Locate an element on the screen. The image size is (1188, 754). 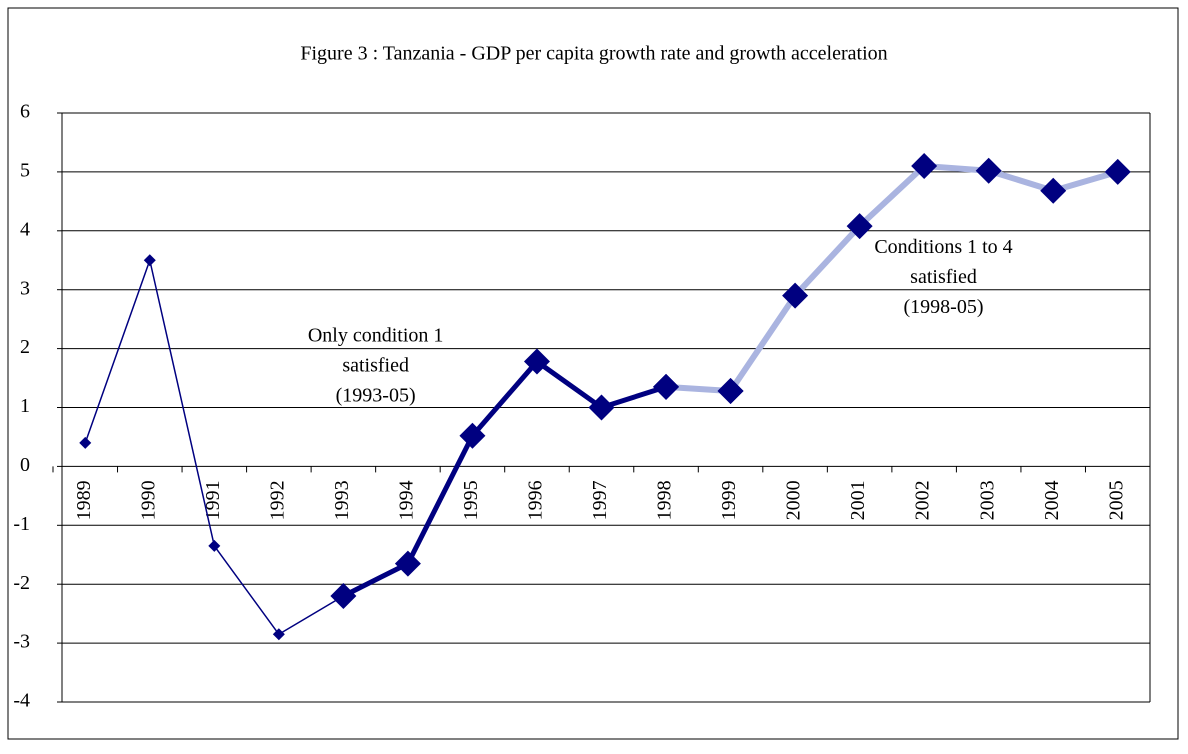
annotation: Conditions 1 to 4 is located at coordinates (943, 247).